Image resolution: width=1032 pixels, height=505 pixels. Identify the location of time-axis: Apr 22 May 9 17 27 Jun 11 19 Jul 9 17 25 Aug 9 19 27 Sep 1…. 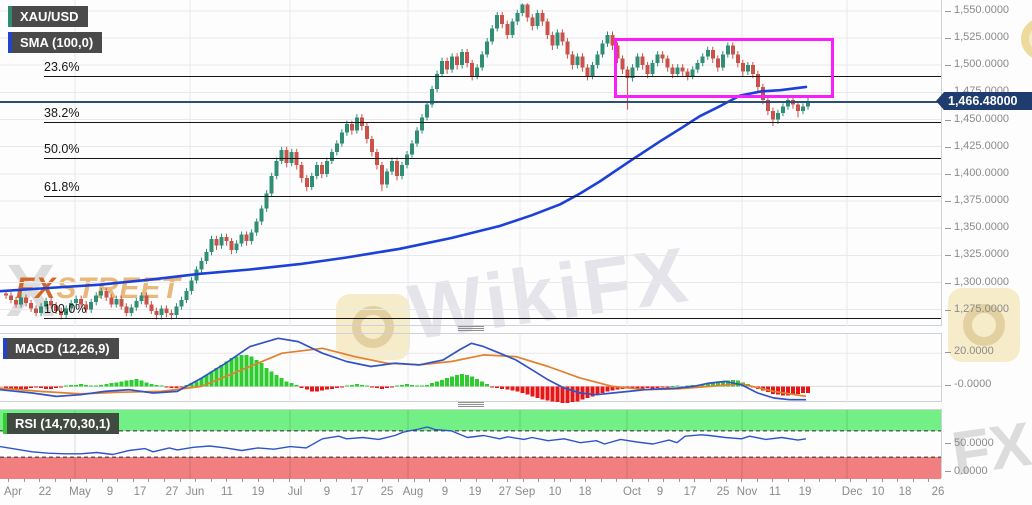
(516, 491).